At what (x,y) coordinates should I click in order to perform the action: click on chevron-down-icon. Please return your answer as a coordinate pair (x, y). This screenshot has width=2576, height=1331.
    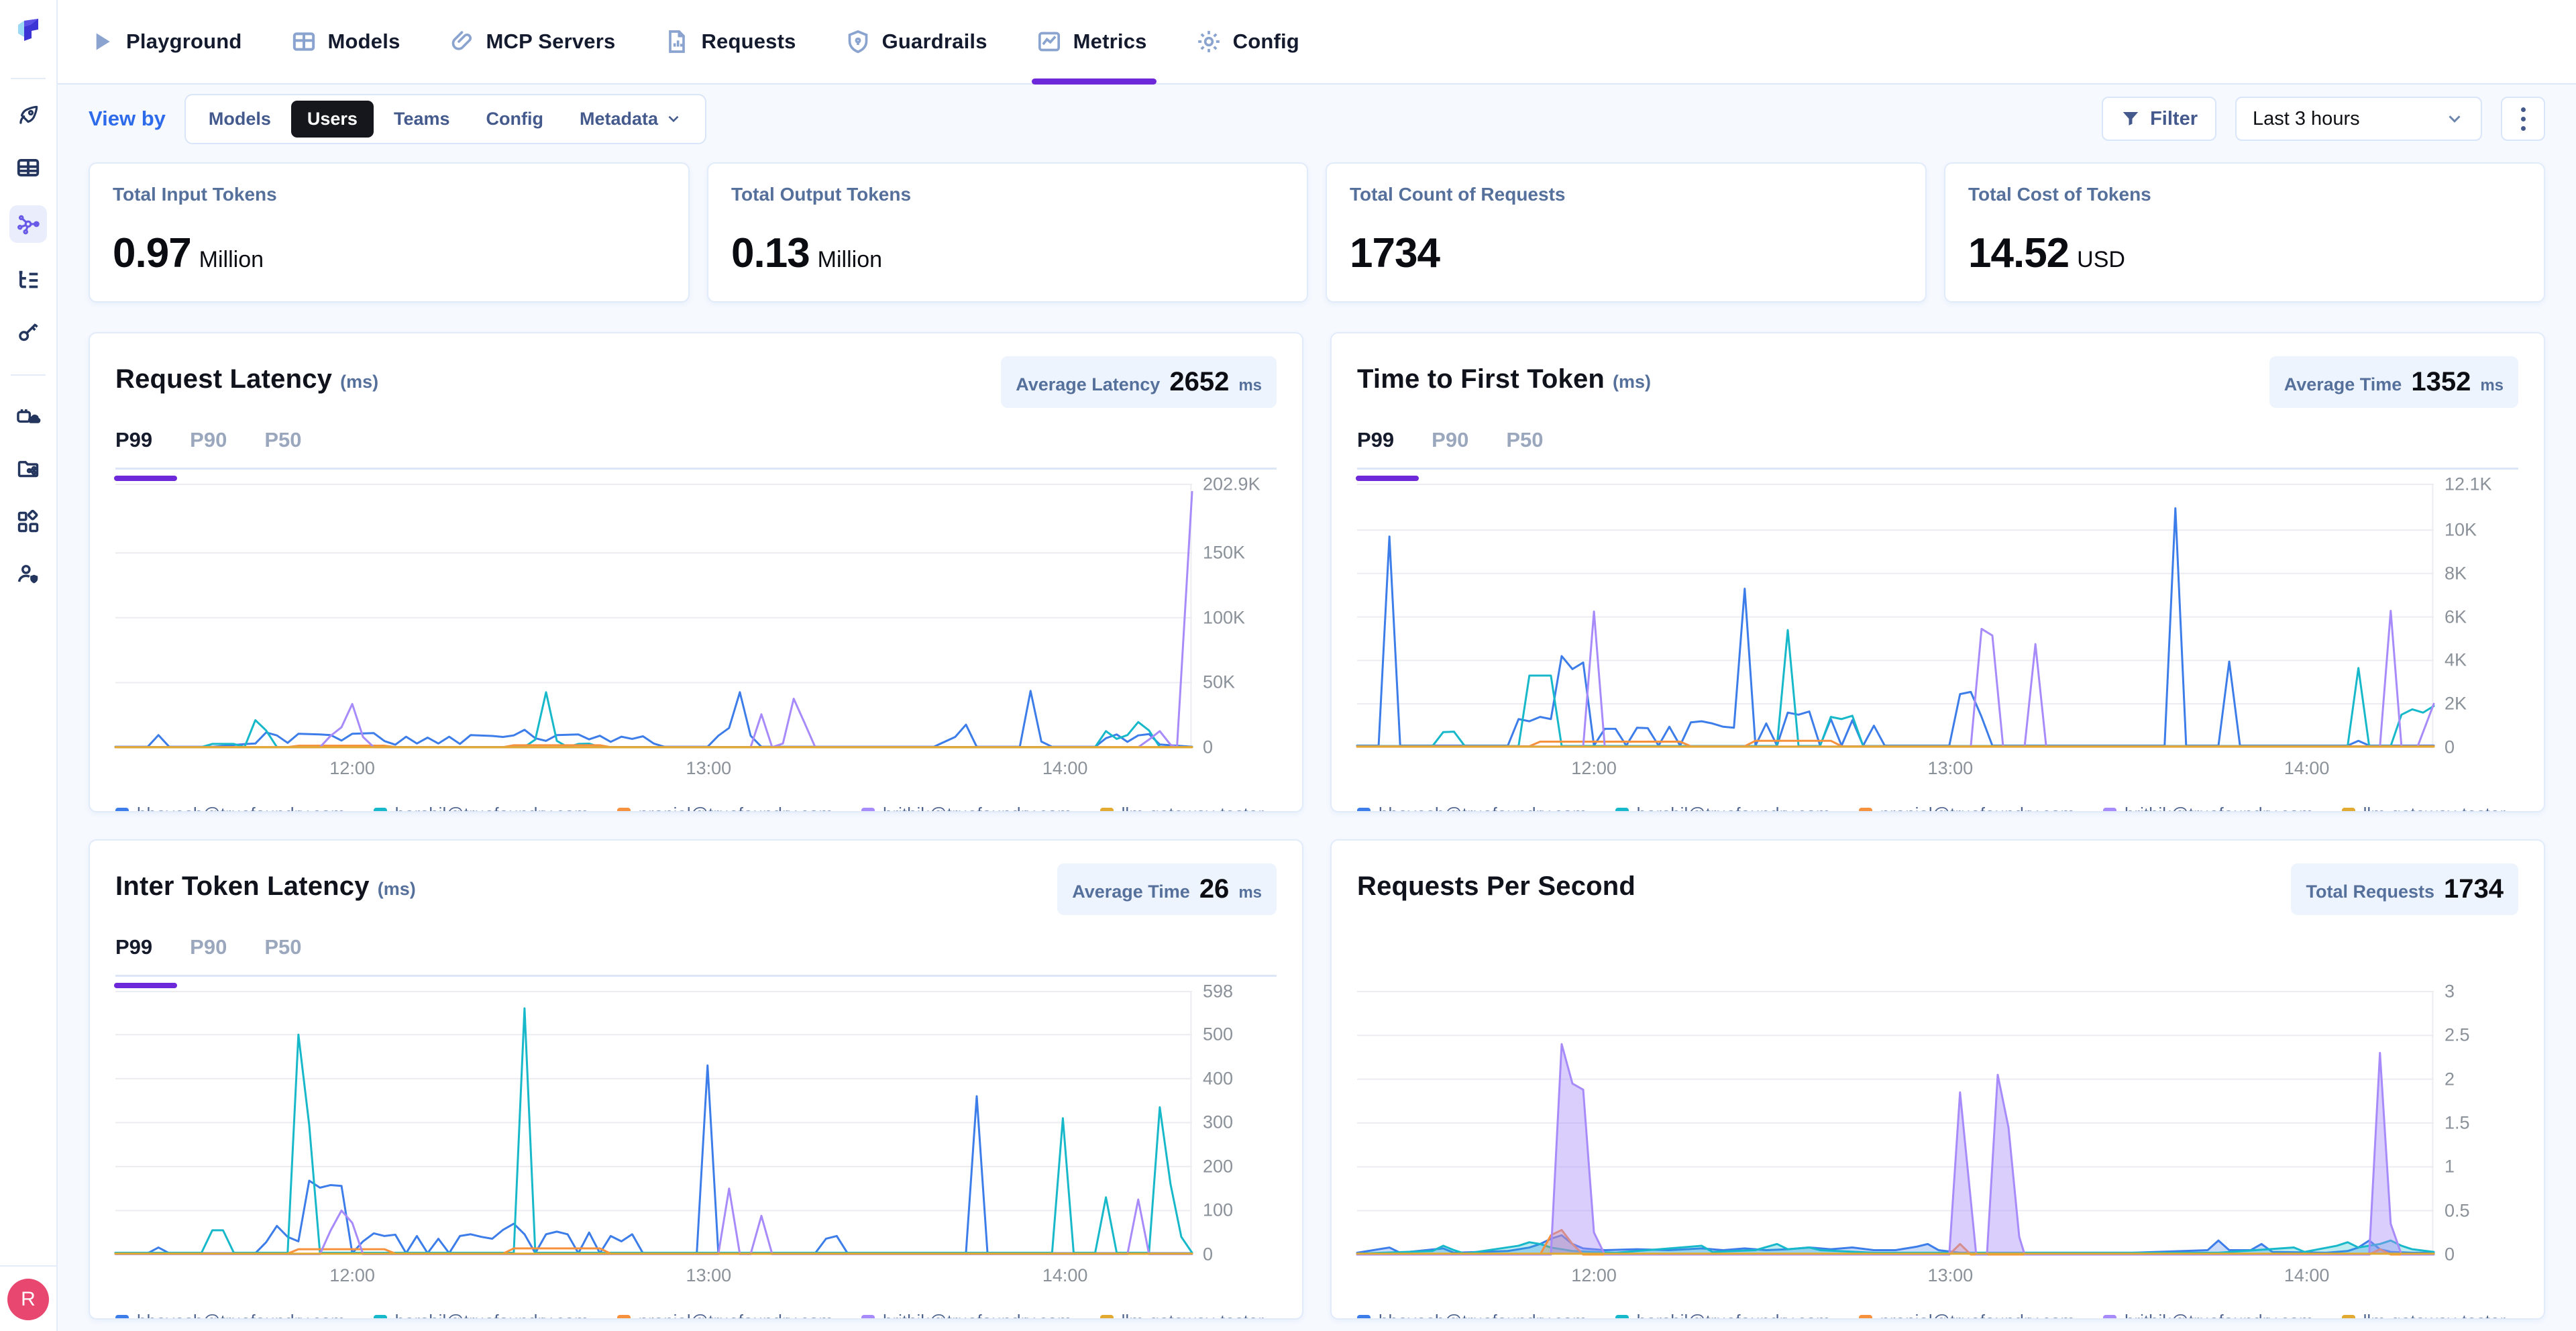
    Looking at the image, I should click on (673, 119).